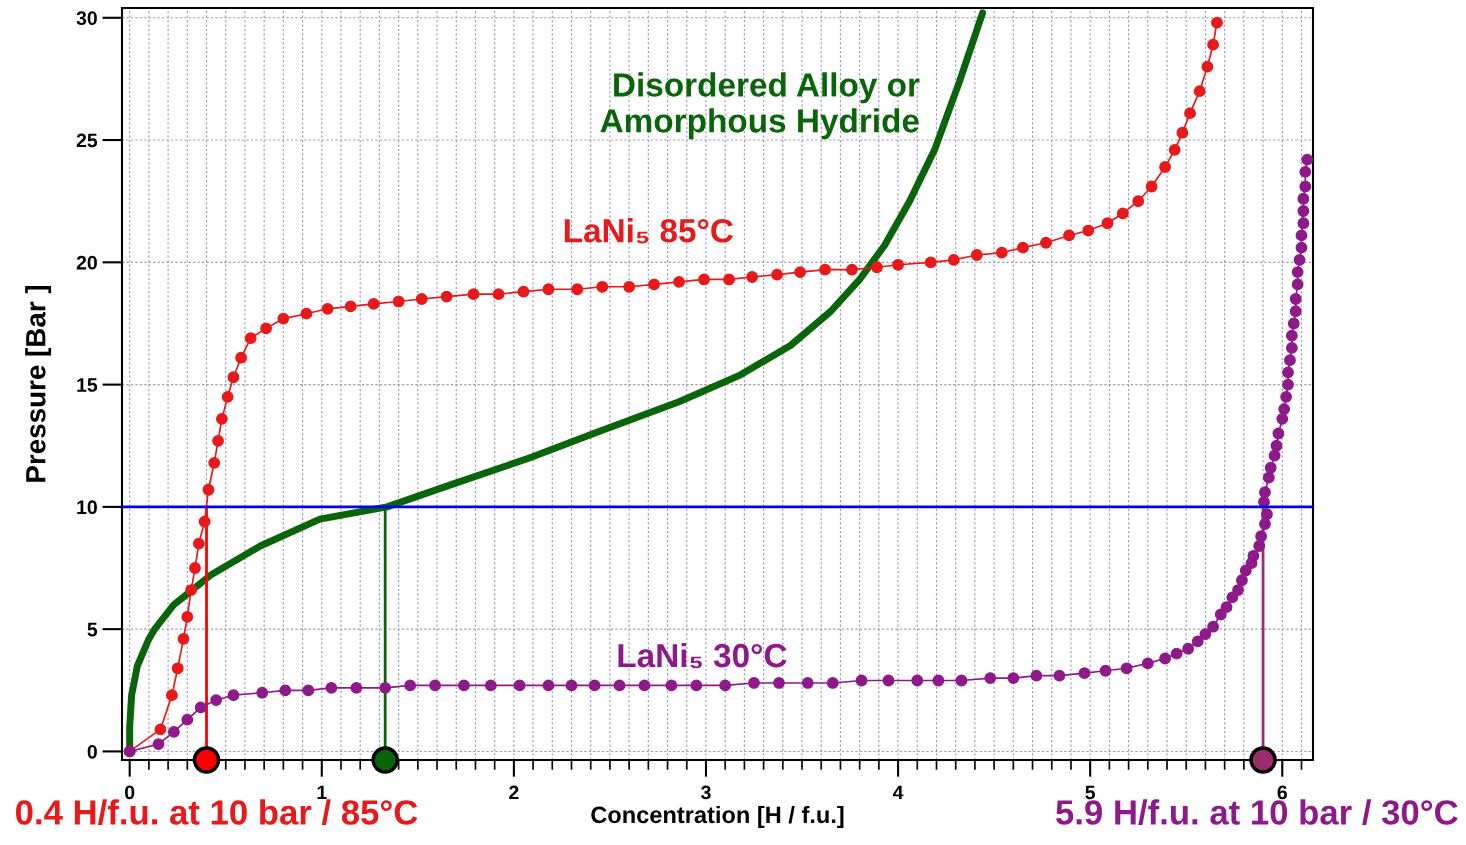 This screenshot has width=1466, height=845. I want to click on y-tick-label: 30, so click(86, 18).